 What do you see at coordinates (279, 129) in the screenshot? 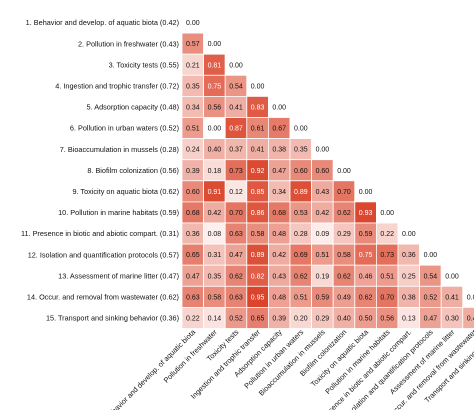
I see `cell-value: 0.67` at bounding box center [279, 129].